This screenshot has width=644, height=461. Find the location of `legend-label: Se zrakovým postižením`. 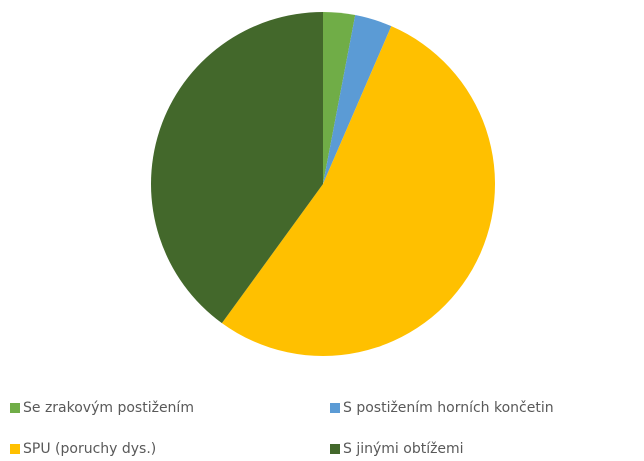

legend-label: Se zrakovým postižením is located at coordinates (108, 408).